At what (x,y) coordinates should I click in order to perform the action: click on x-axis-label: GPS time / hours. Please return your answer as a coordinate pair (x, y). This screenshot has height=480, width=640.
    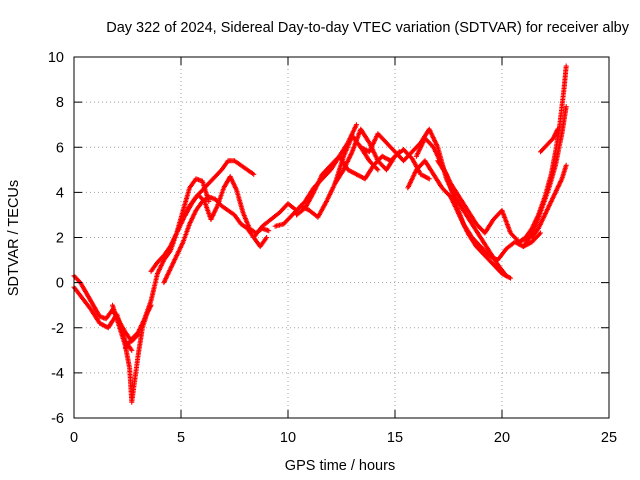
    Looking at the image, I should click on (340, 466).